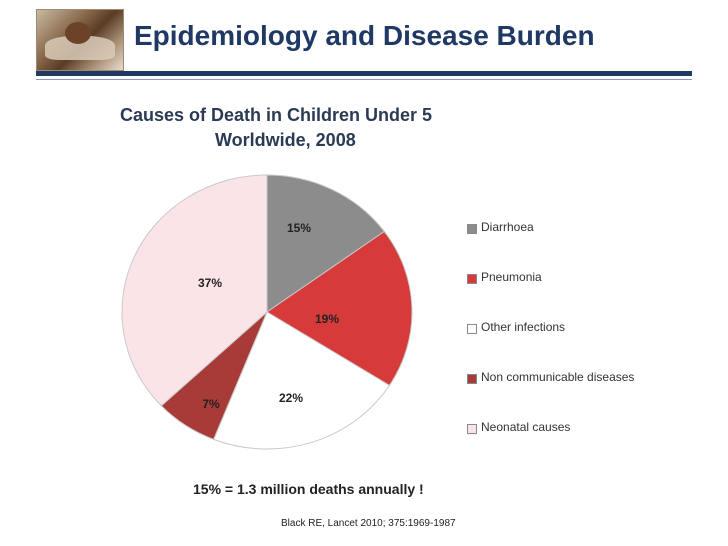 The width and height of the screenshot is (728, 546). Describe the element at coordinates (364, 79) in the screenshot. I see `title-divider-thin` at that location.